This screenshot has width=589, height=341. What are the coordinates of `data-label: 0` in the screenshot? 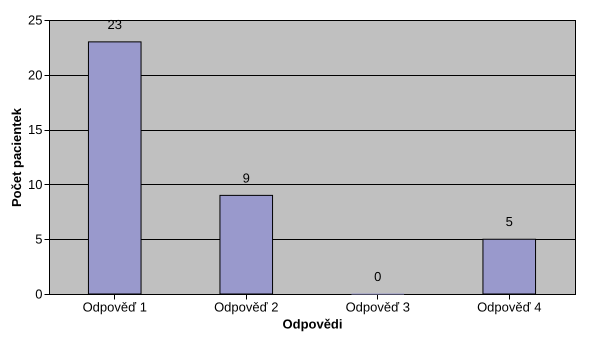 It's located at (378, 276).